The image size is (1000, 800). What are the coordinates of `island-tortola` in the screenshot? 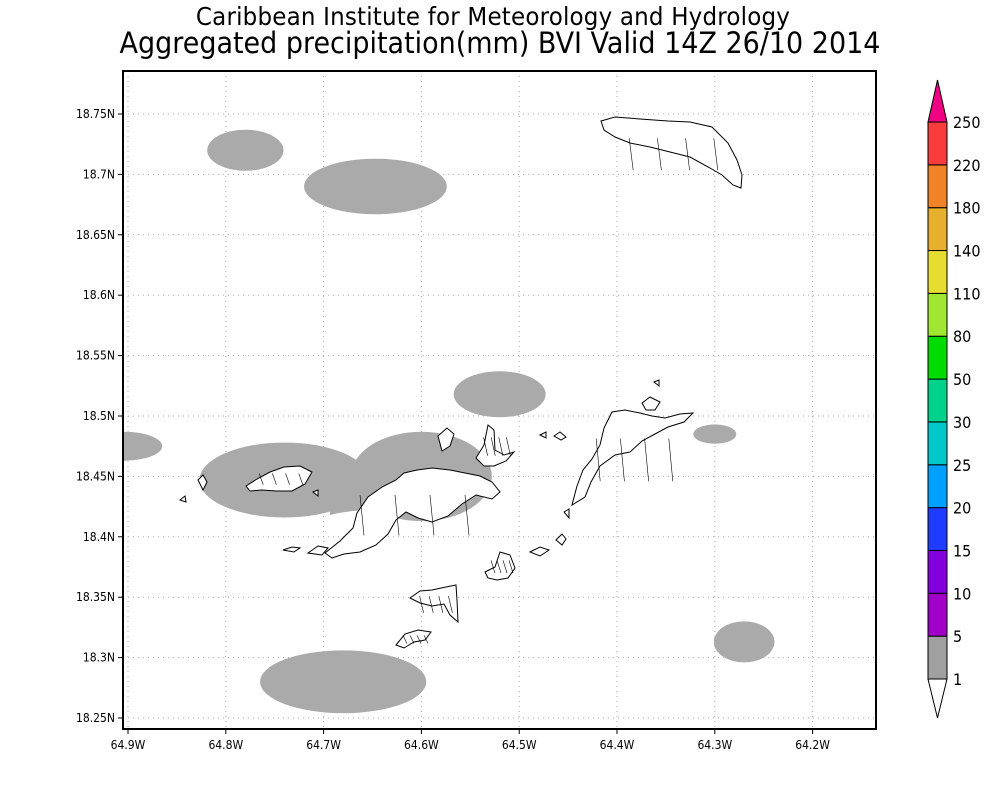 It's located at (412, 513).